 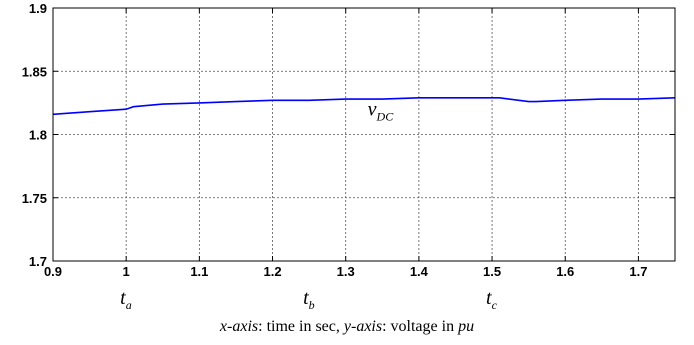 I want to click on series-layer, so click(x=364, y=106).